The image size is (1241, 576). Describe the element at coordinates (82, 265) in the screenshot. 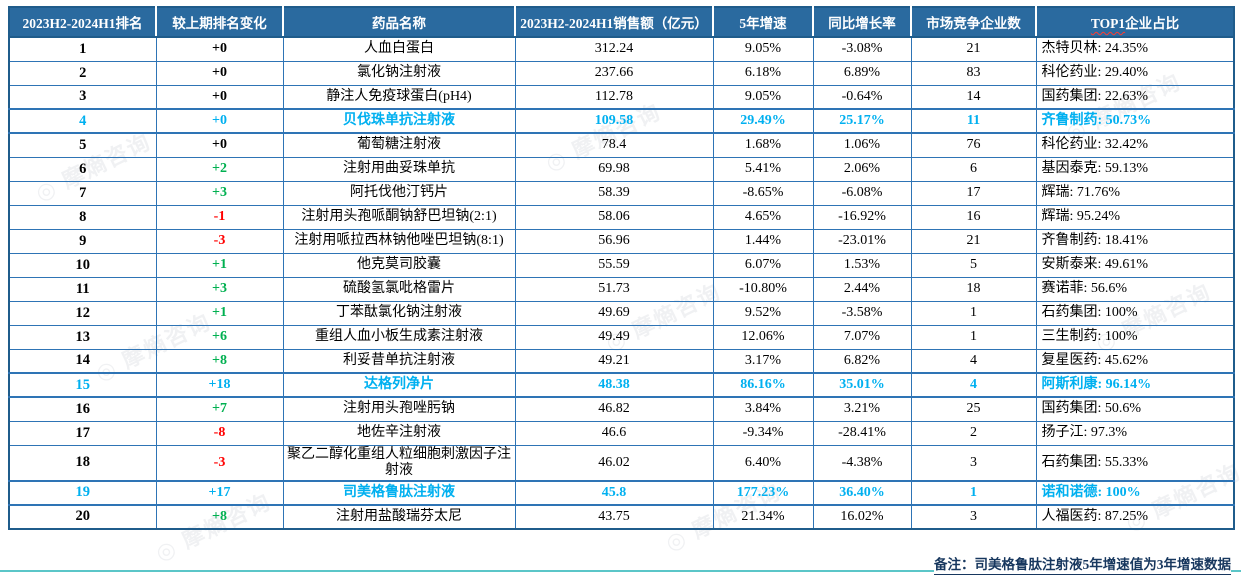

I see `cell-rank: 10` at that location.